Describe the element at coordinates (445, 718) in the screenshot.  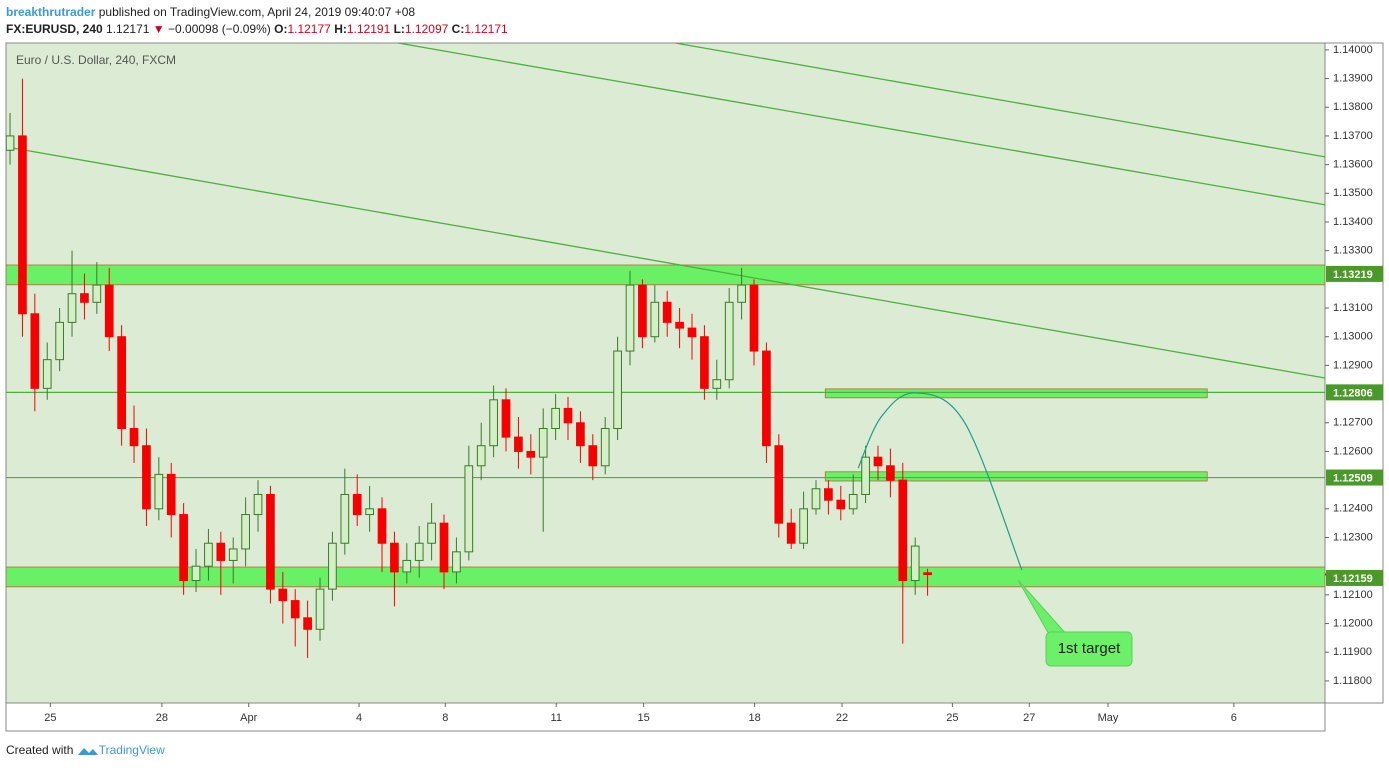
I see `x-tick-label: 8` at that location.